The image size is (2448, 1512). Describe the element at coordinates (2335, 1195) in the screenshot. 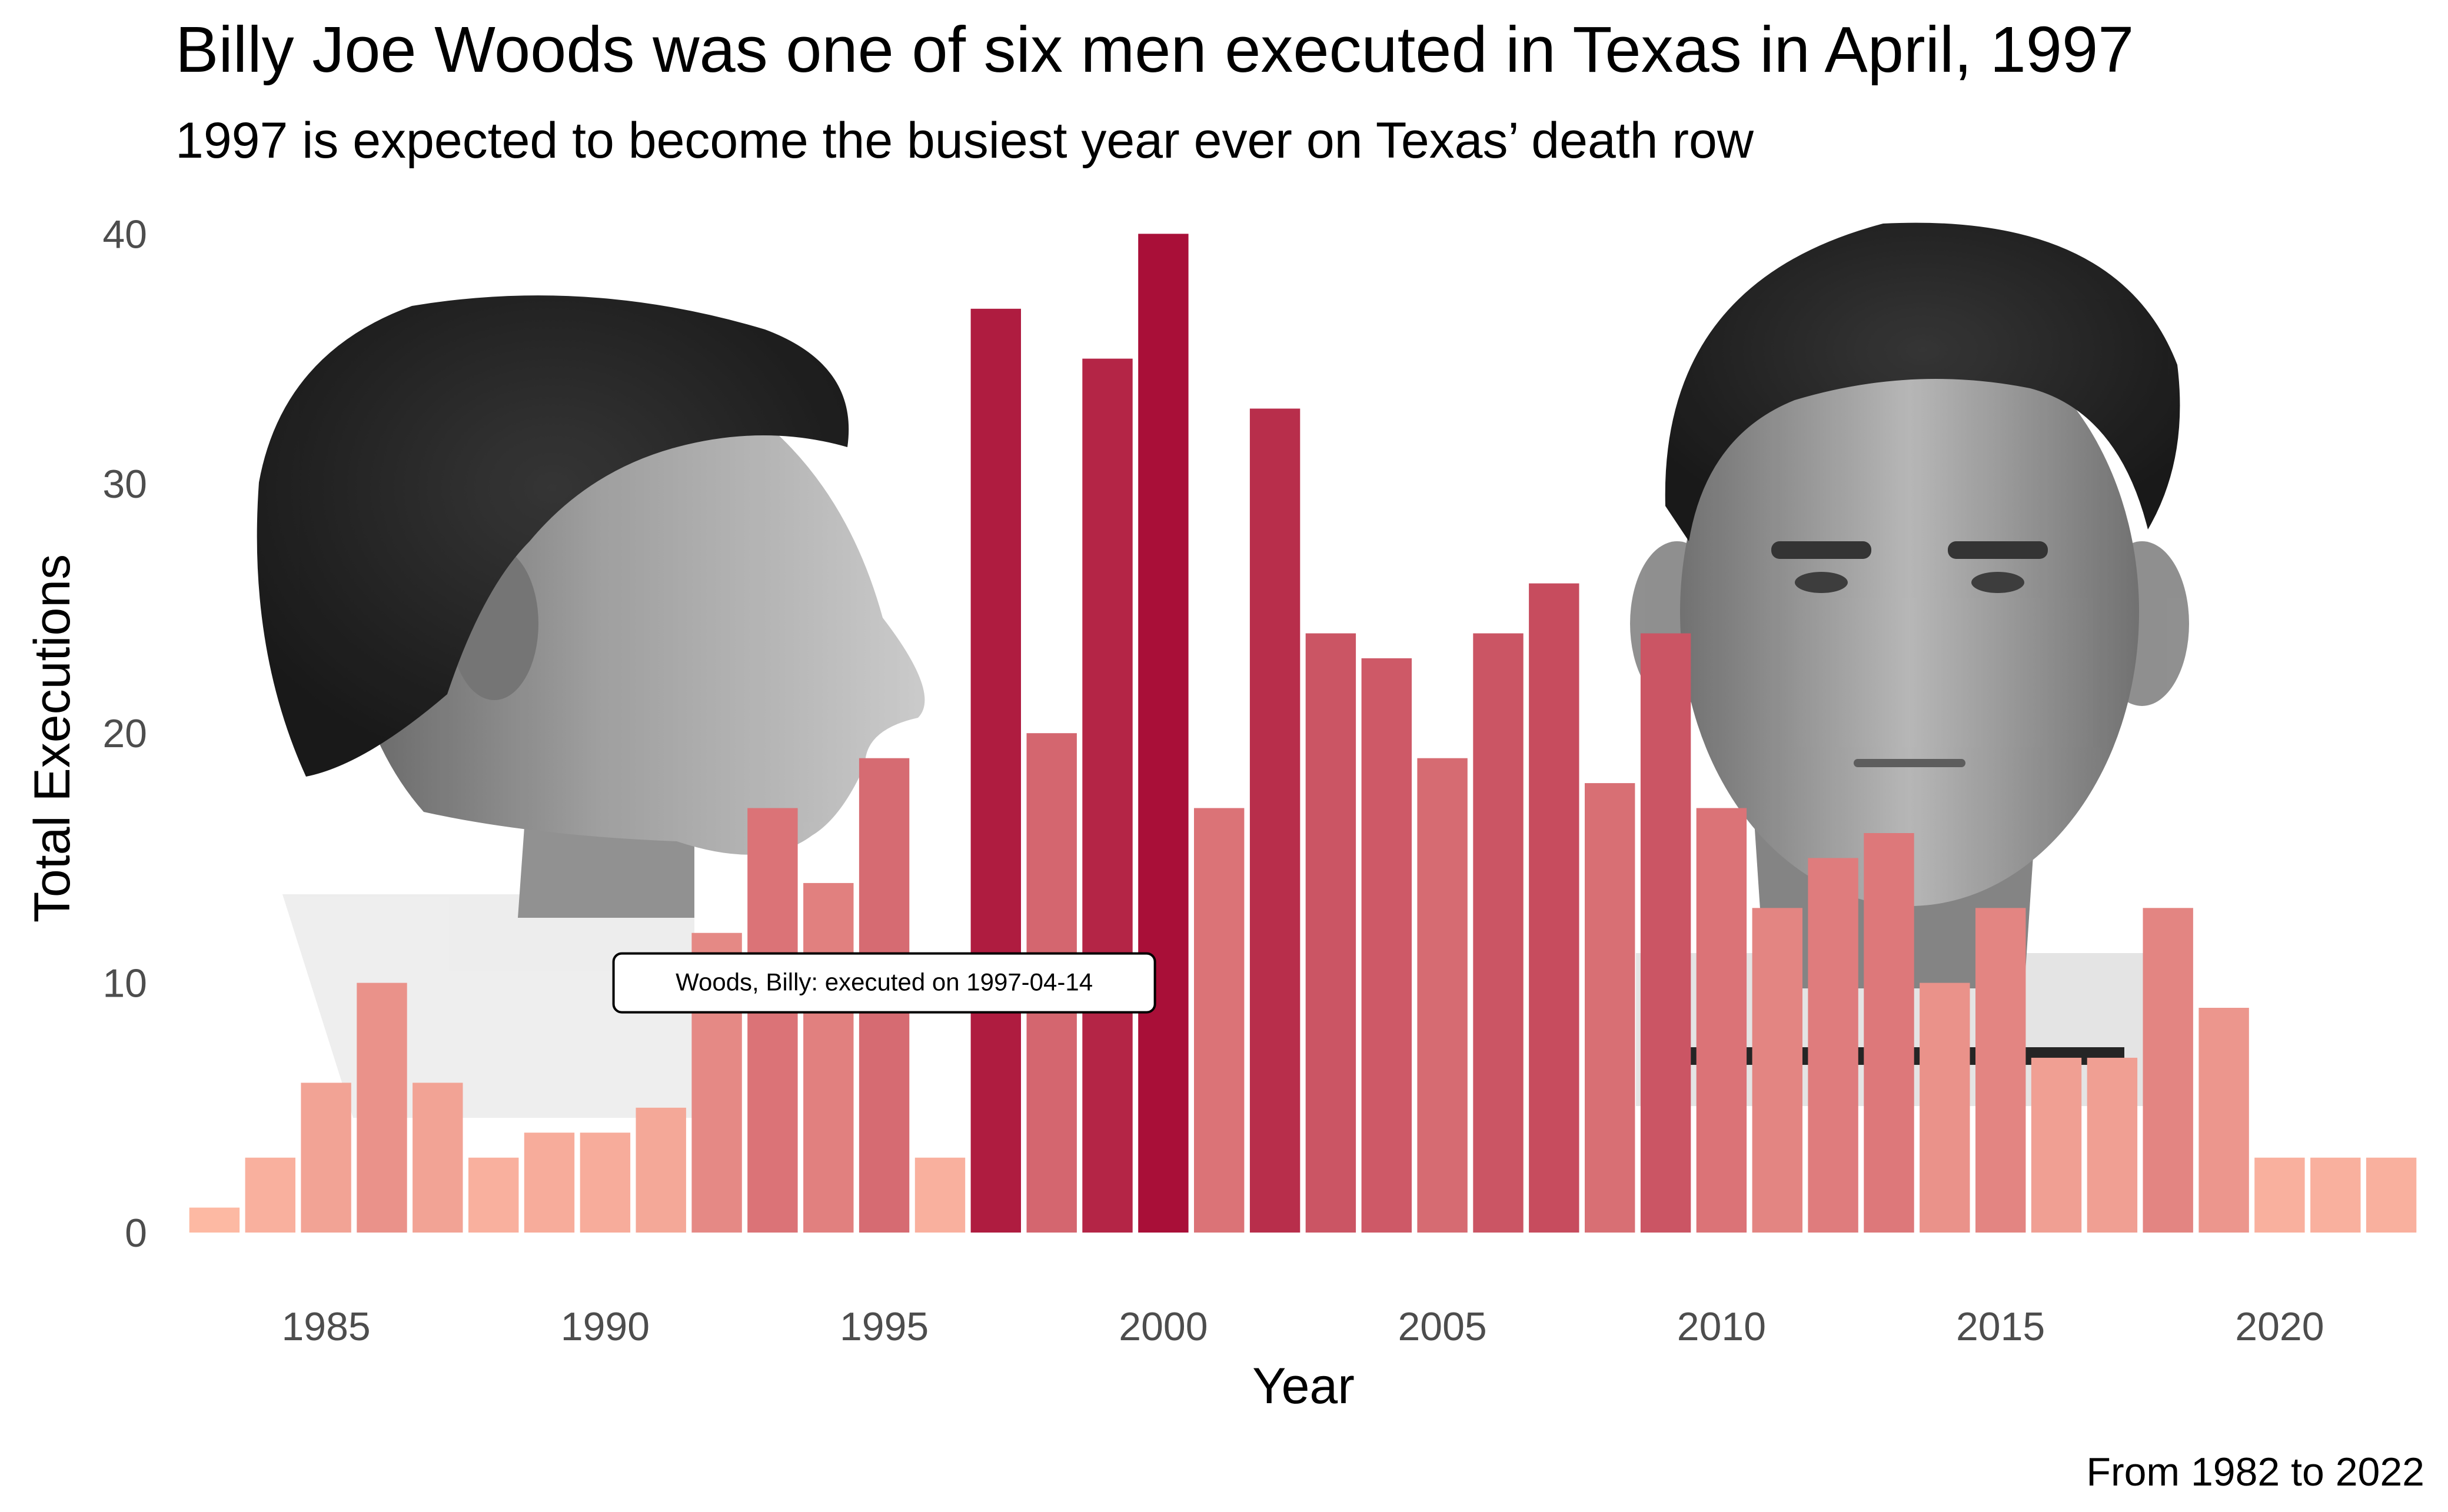

I see `bar-2021` at that location.